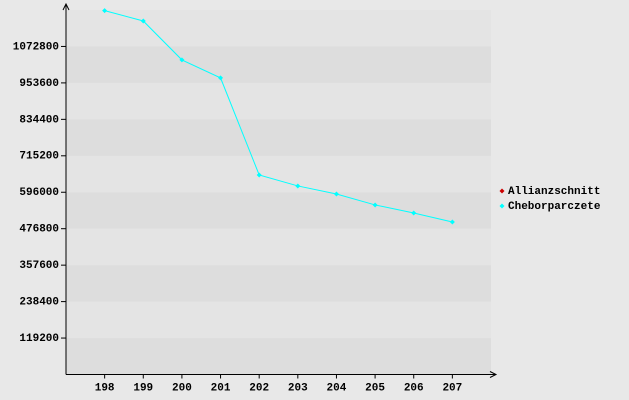  What do you see at coordinates (36, 47) in the screenshot?
I see `y-tick-label: 1072800` at bounding box center [36, 47].